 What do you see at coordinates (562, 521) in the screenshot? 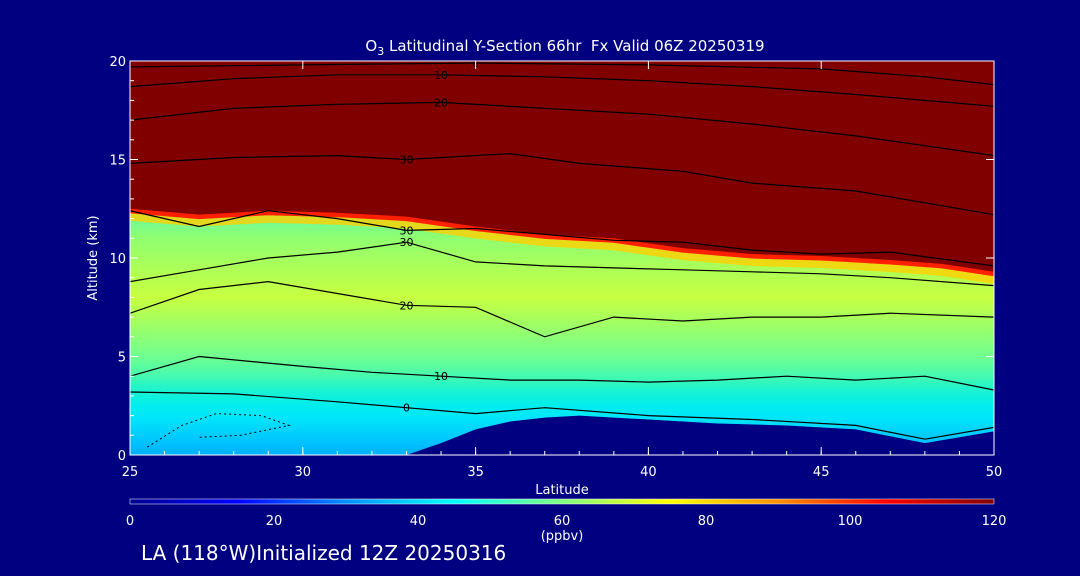
I see `colorbar-tick-label: 60` at bounding box center [562, 521].